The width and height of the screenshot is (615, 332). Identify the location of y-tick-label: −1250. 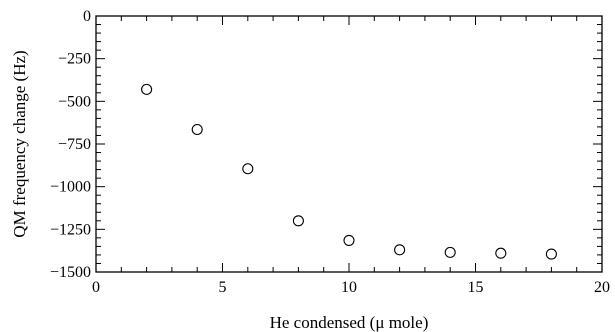
(70, 229).